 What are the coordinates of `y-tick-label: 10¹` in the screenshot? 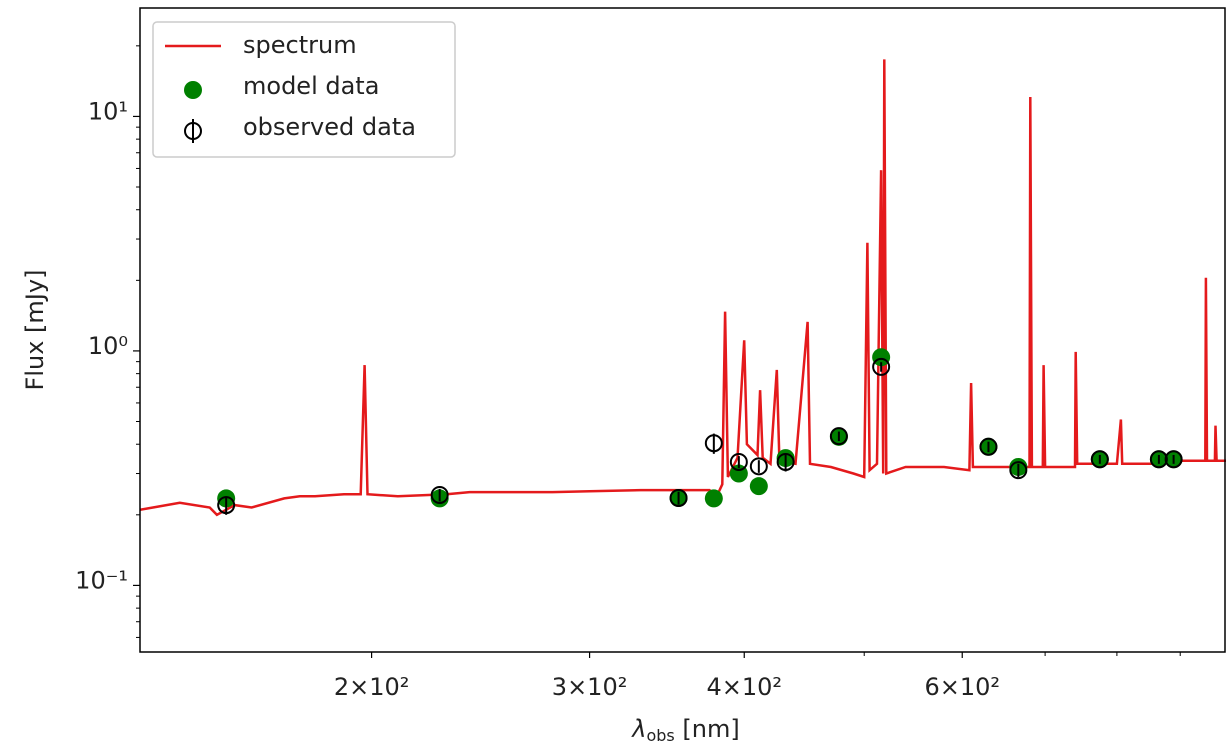 It's located at (108, 111).